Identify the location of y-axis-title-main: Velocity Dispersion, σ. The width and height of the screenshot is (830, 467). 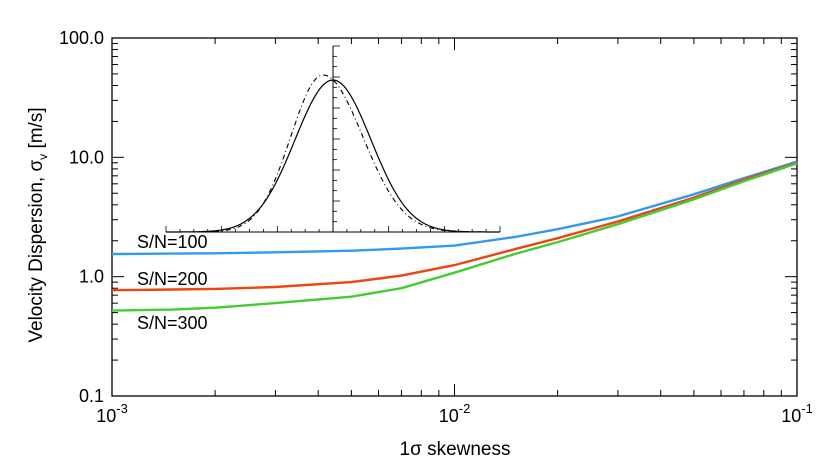
(36, 251).